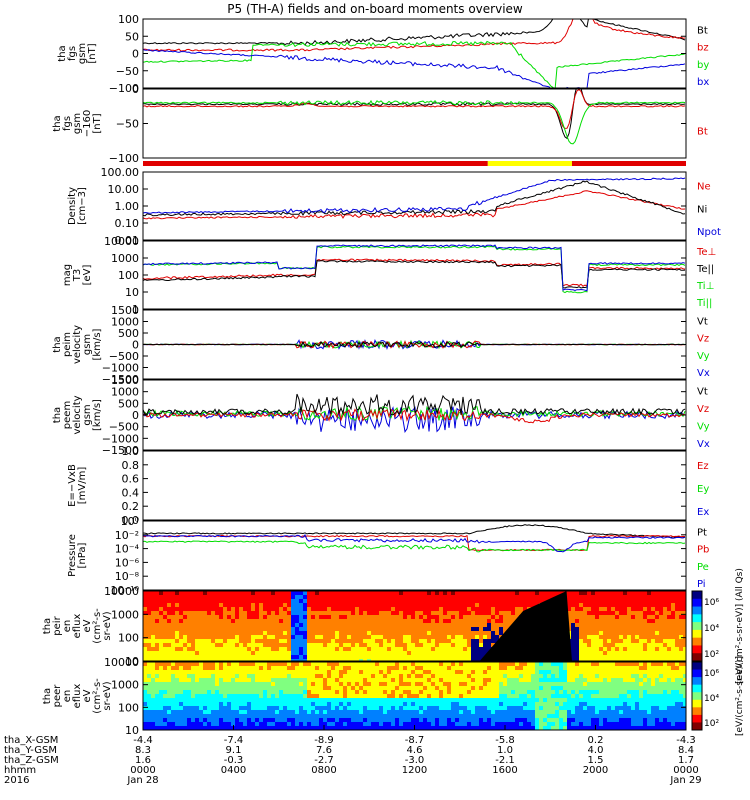 This screenshot has height=800, width=750. Describe the element at coordinates (82, 206) in the screenshot. I see `ylabel-line: [cm−3]` at that location.